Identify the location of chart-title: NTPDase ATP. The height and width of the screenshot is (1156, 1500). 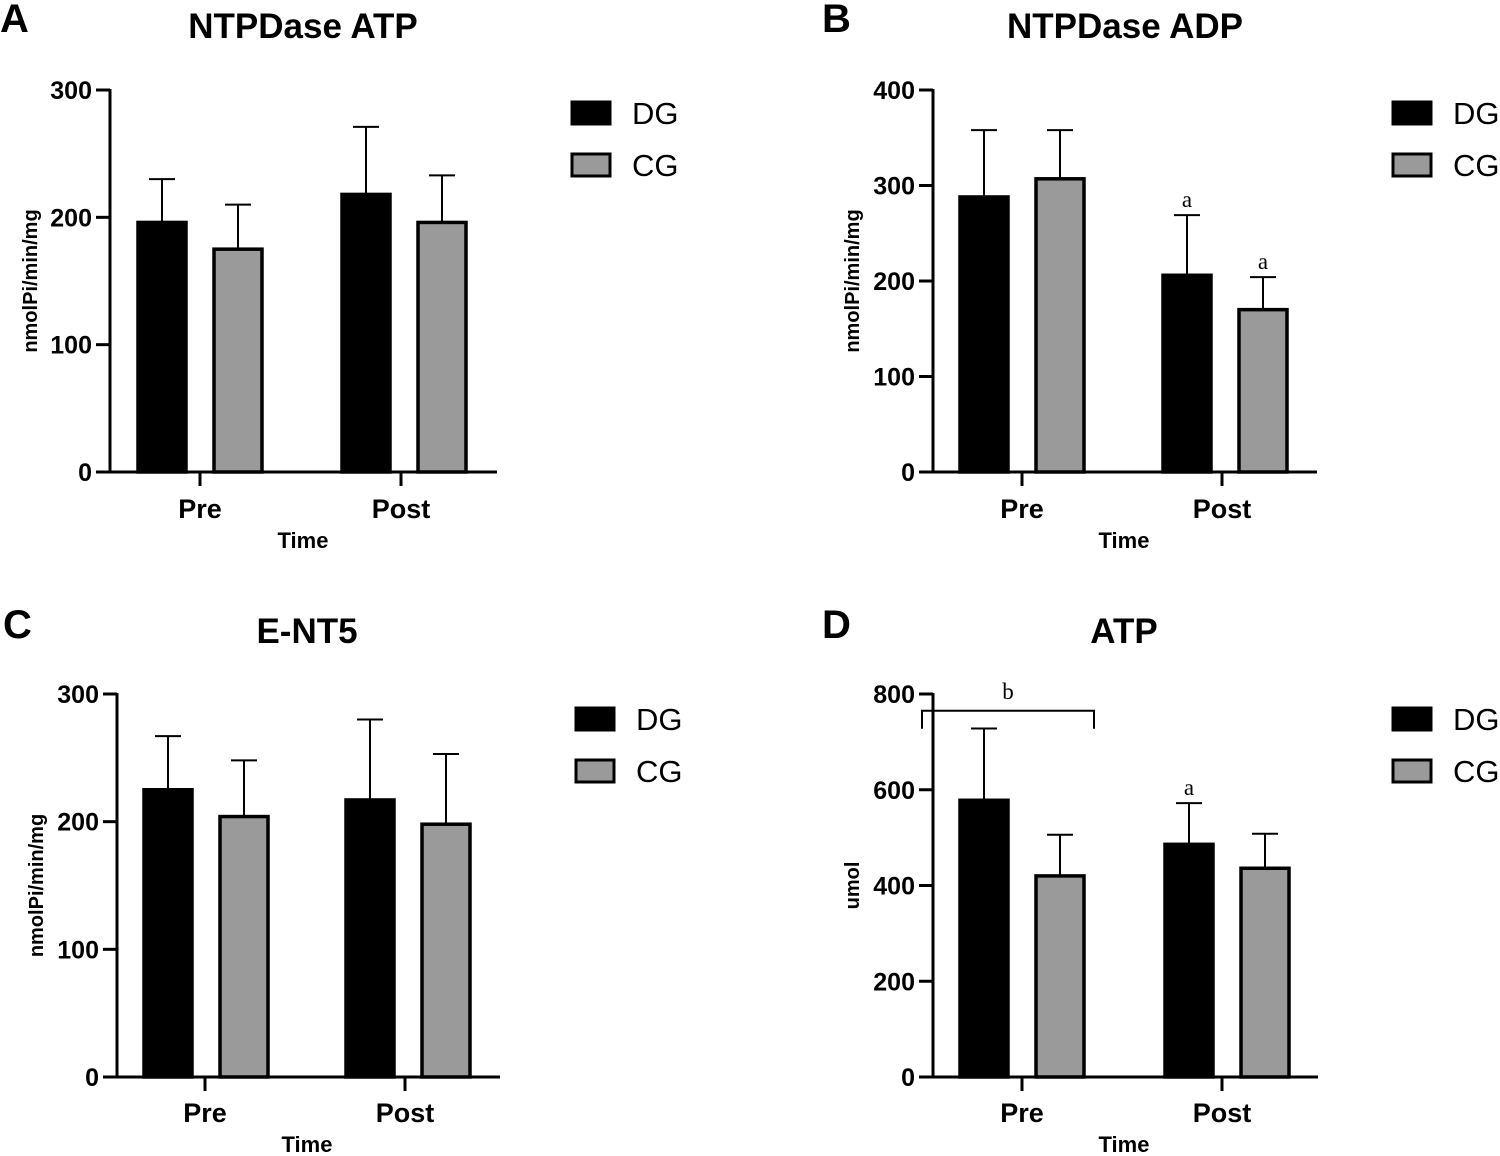
(303, 26).